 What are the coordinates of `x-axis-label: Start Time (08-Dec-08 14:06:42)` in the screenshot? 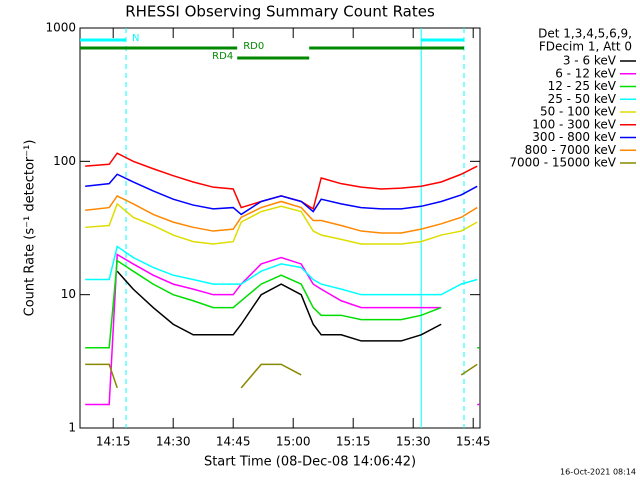 It's located at (310, 462).